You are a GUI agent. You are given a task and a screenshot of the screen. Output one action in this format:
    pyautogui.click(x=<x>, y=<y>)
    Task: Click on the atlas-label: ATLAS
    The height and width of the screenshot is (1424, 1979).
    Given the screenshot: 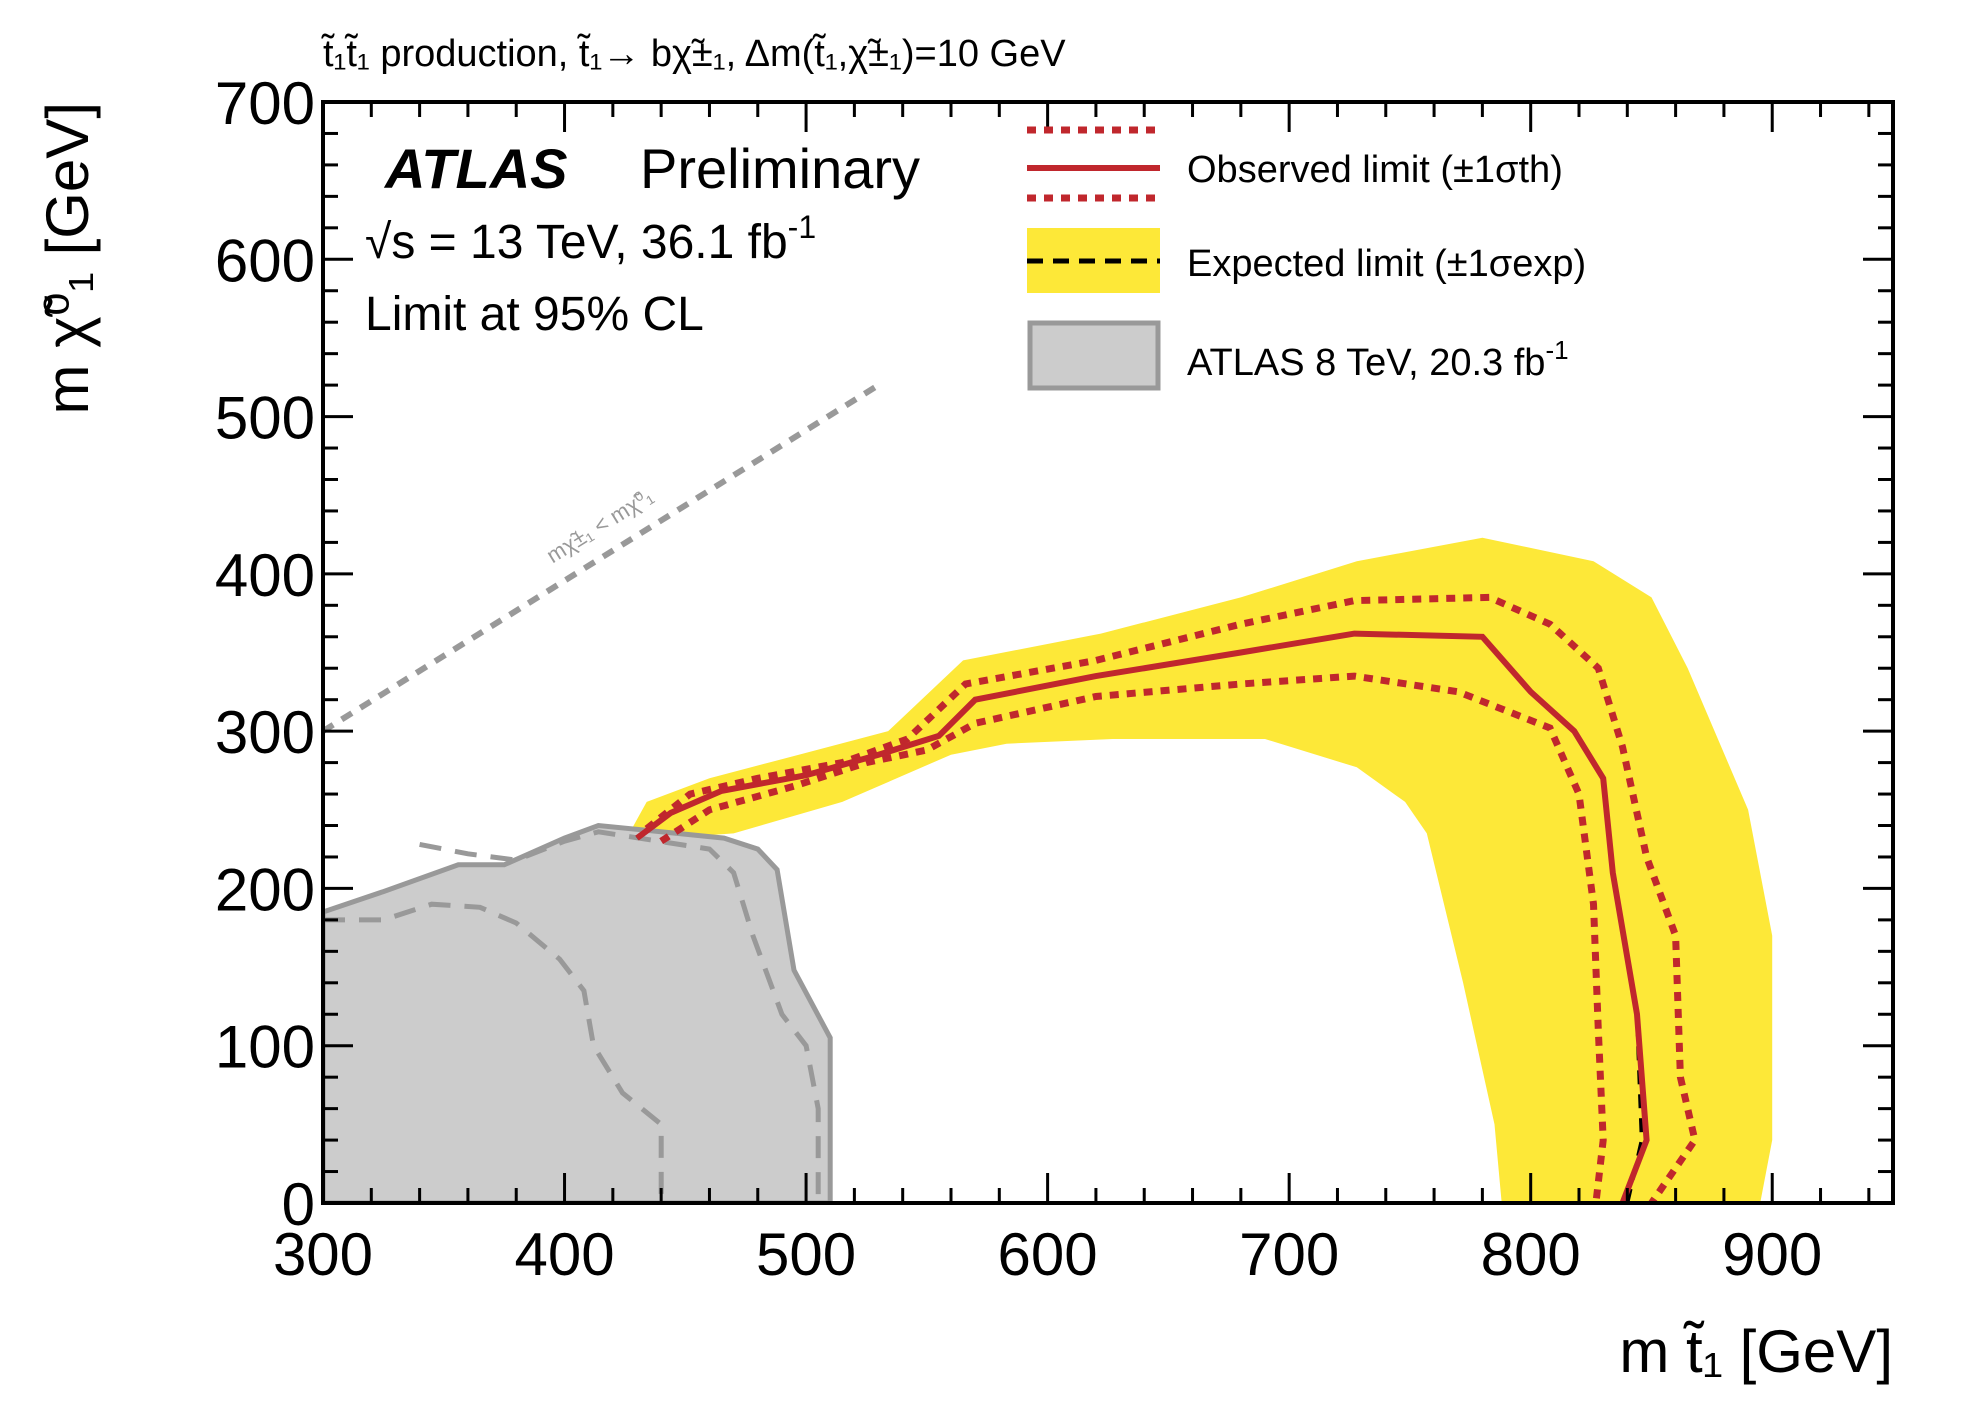 What is the action you would take?
    pyautogui.click(x=475, y=168)
    